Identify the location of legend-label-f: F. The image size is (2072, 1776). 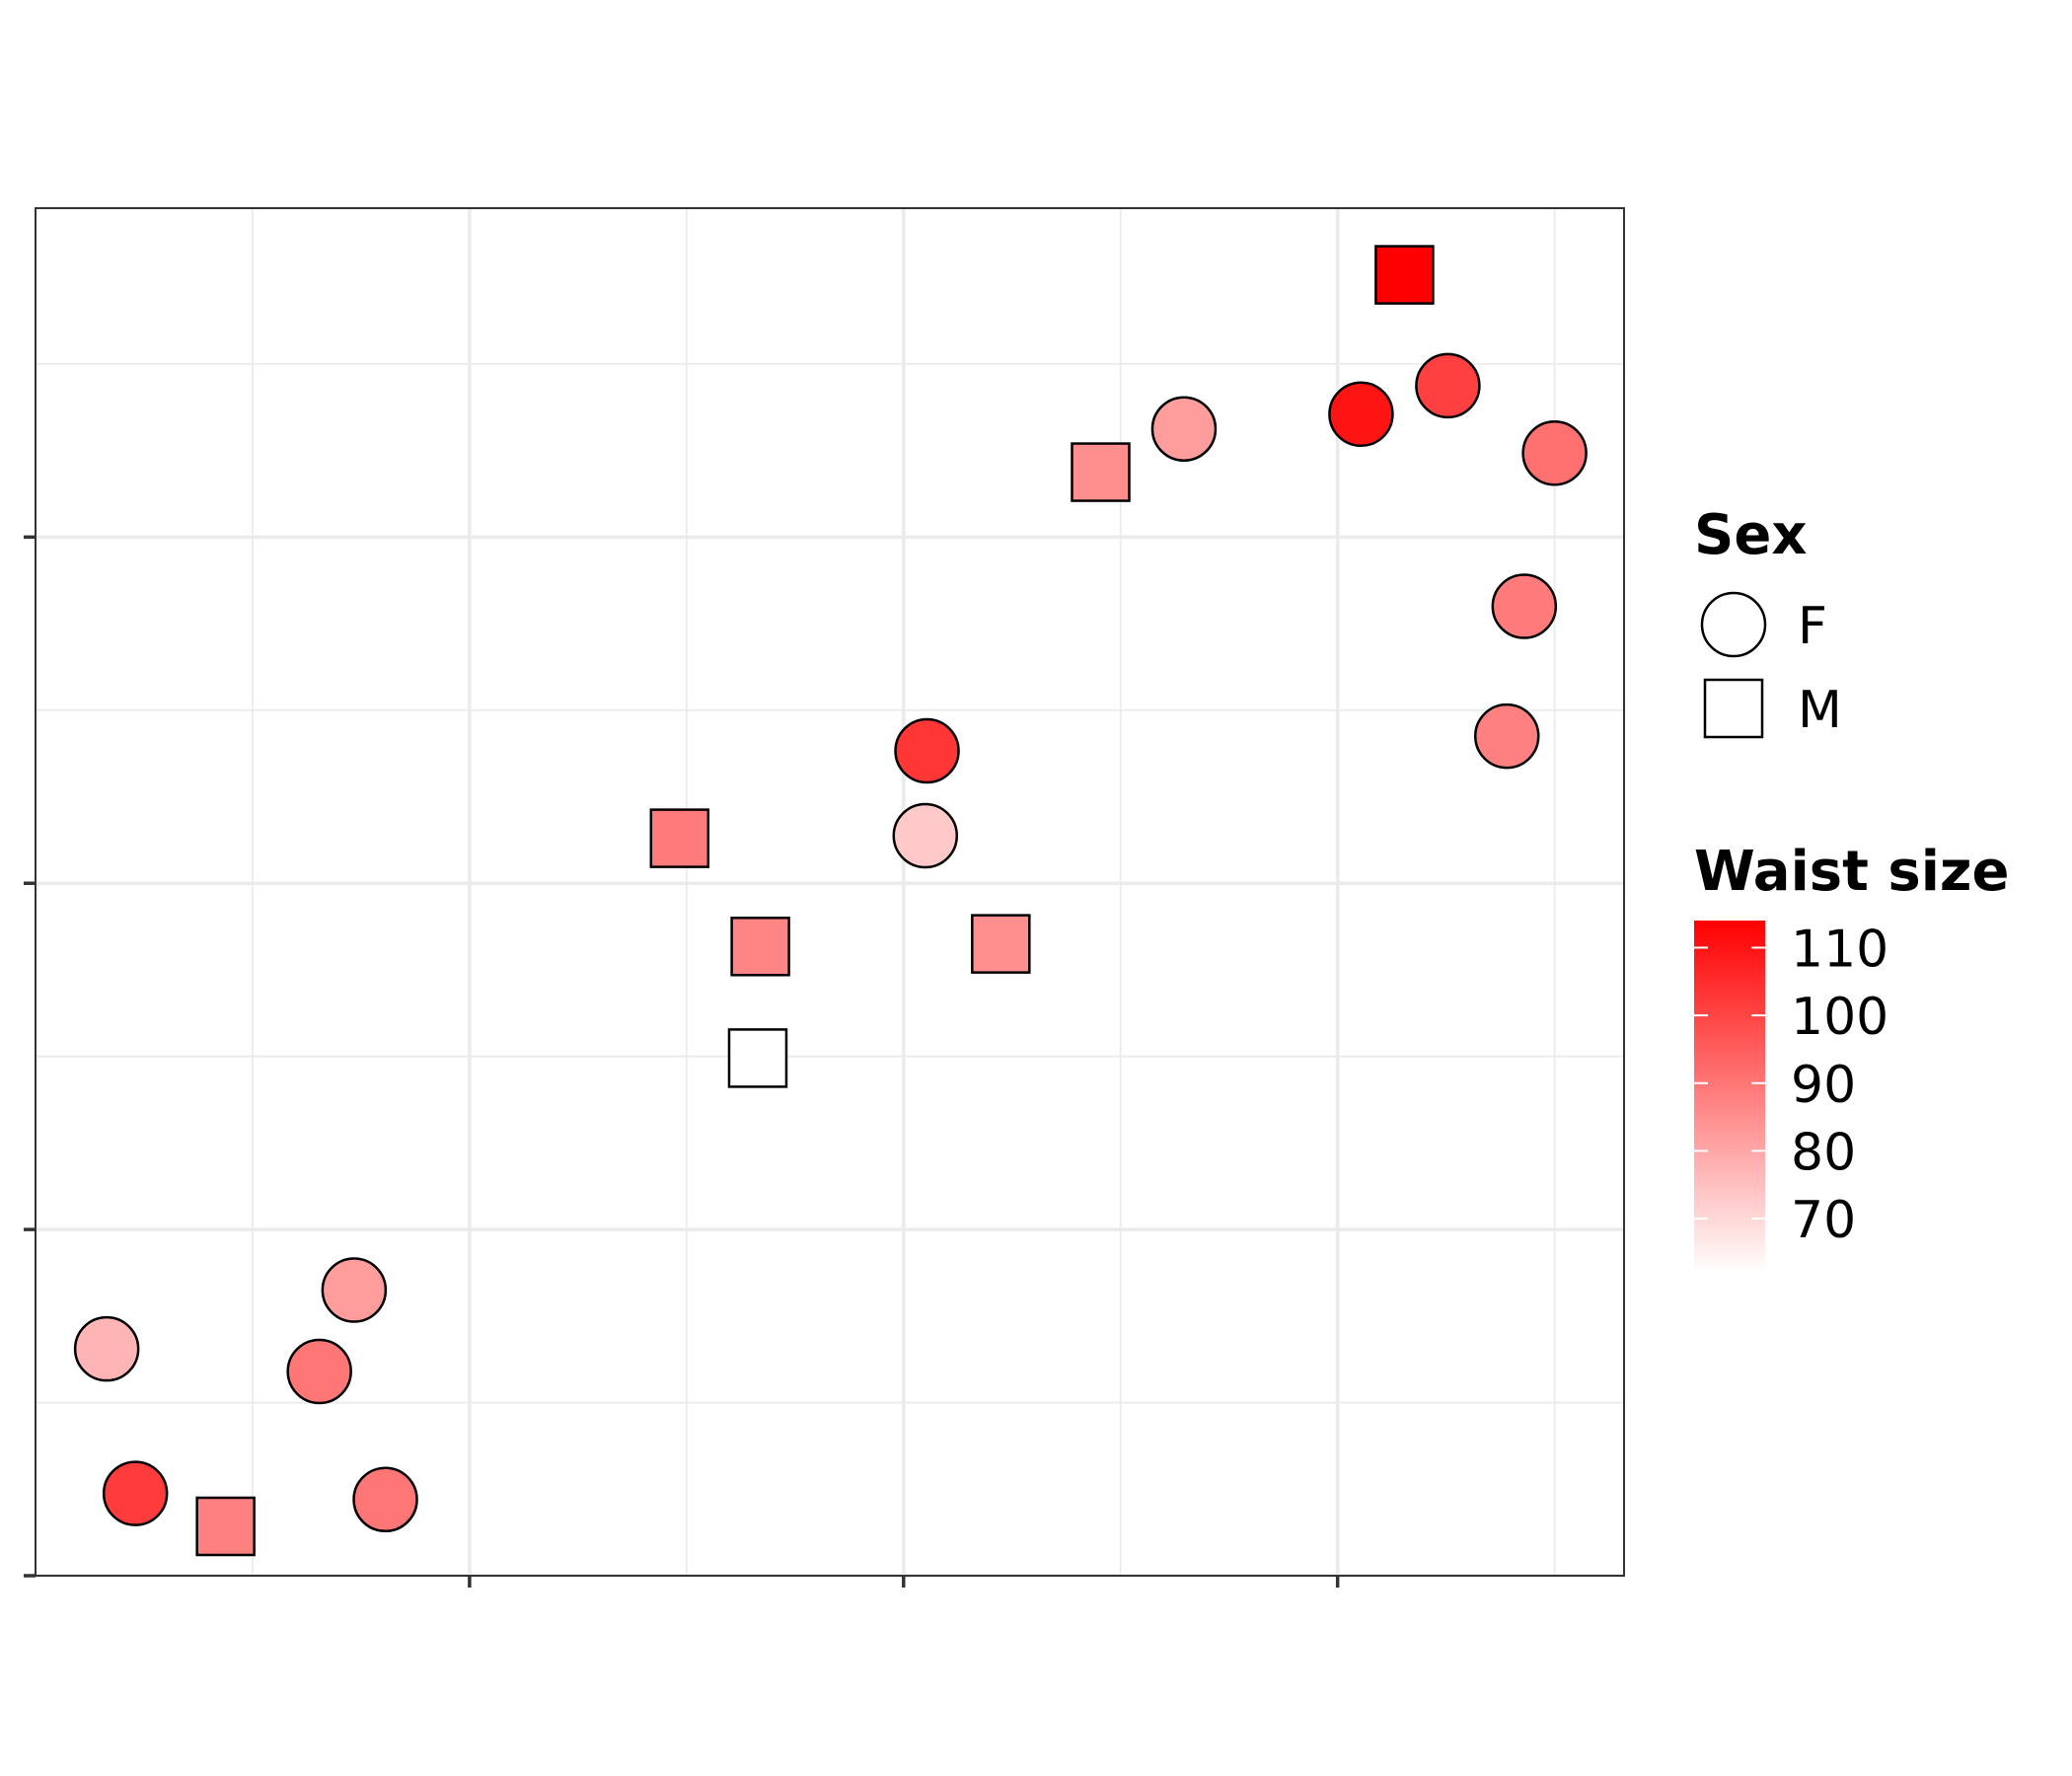
(1813, 626).